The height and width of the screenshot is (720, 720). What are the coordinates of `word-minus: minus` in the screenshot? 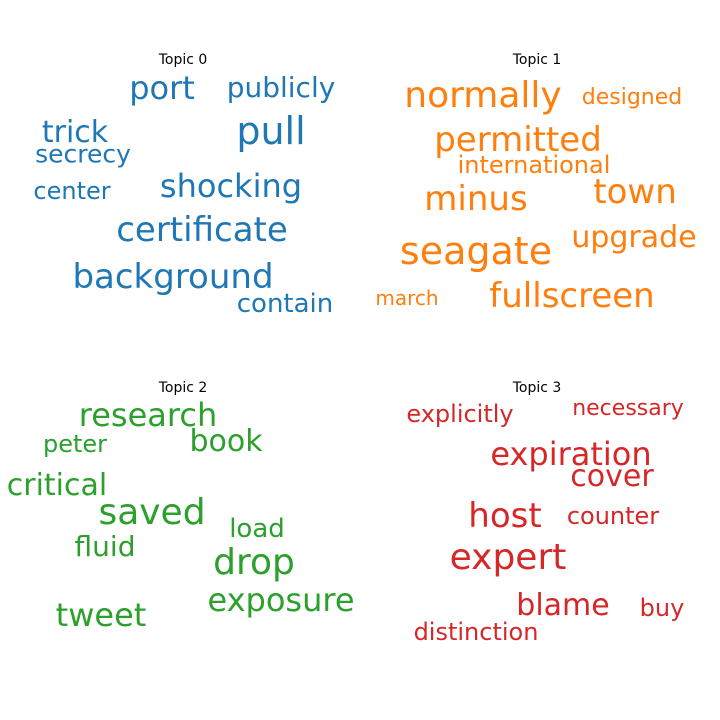 It's located at (476, 199).